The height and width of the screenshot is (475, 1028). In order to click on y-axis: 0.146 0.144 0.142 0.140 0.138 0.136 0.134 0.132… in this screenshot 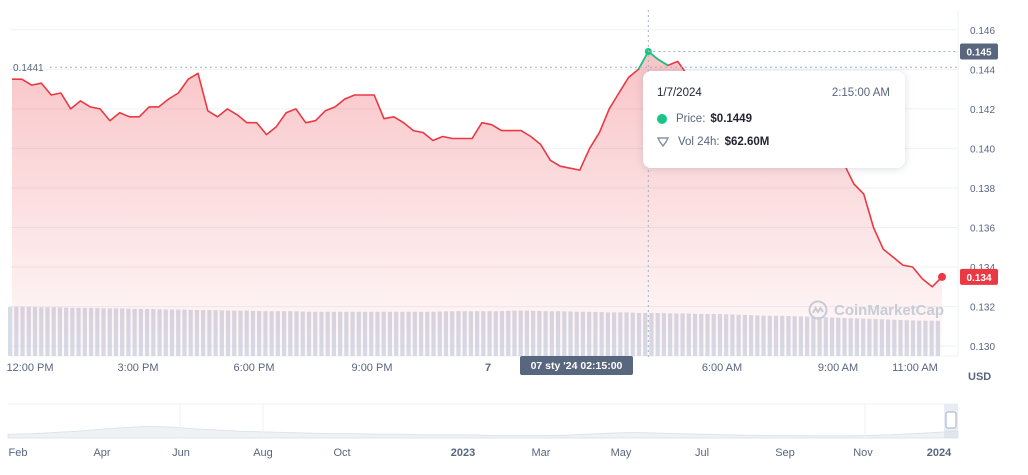, I will do `click(979, 204)`.